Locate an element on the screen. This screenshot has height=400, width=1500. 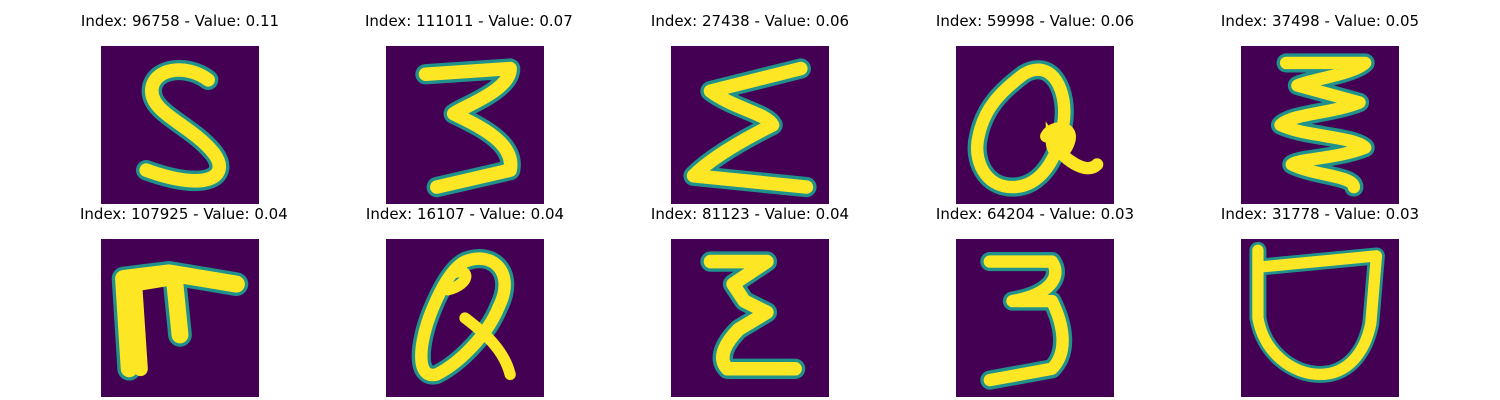
panel-title: Index: 111011 - Value: 0.07 is located at coordinates (469, 21).